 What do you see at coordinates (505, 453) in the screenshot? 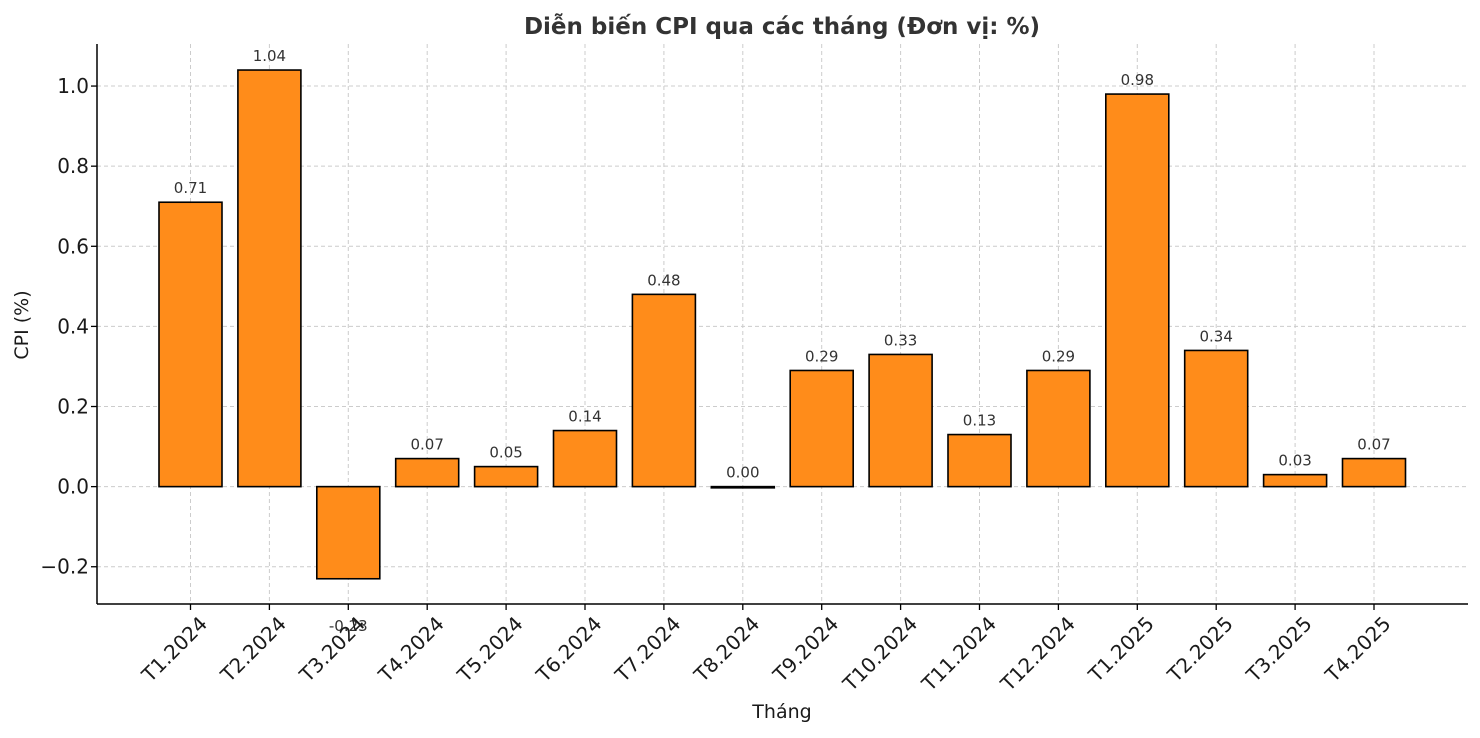
I see `data-label: 0.05` at bounding box center [505, 453].